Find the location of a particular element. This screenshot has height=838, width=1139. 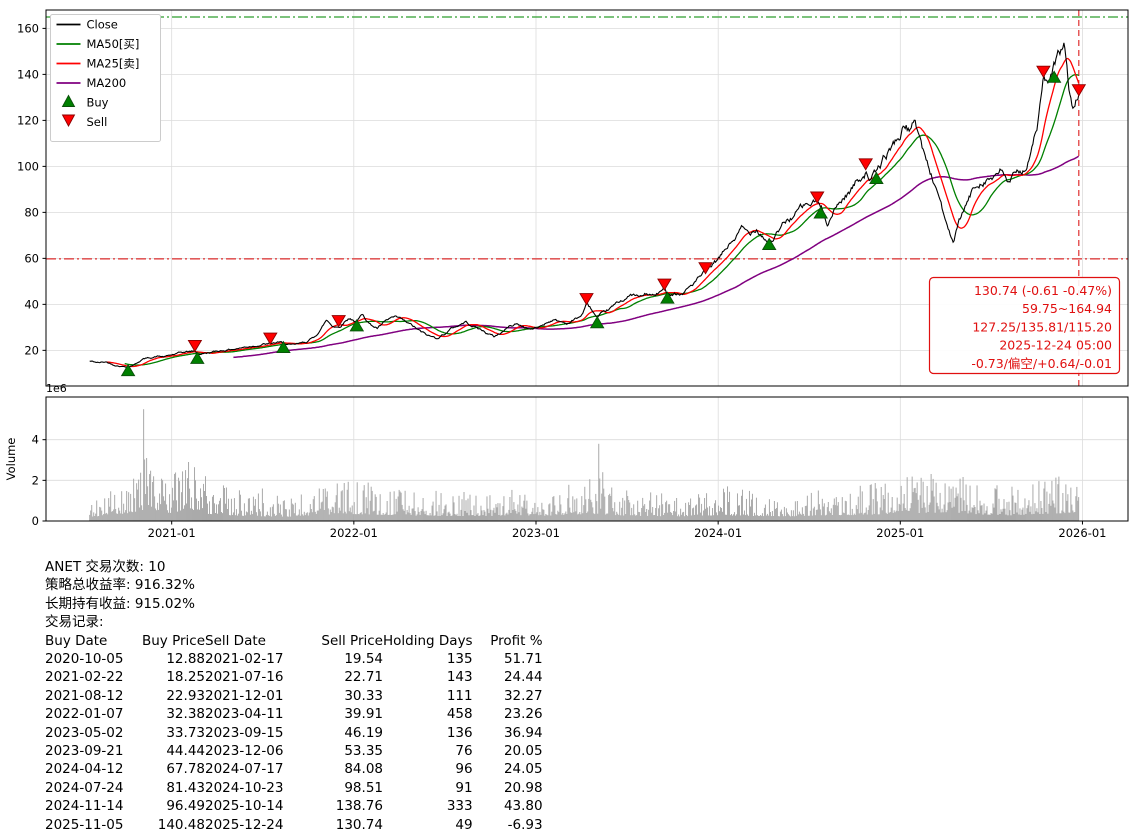

volume-ytick-label: 2 is located at coordinates (35, 480).